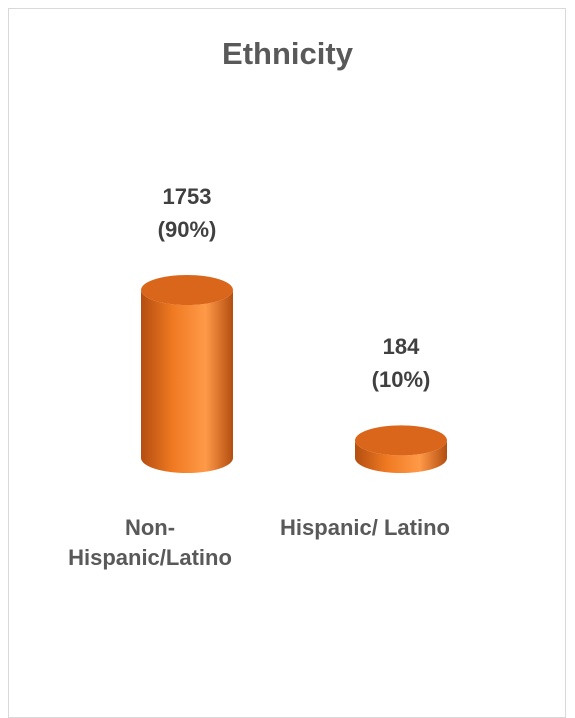 This screenshot has height=718, width=575. What do you see at coordinates (401, 363) in the screenshot?
I see `data-label-1: 184 (10%)` at bounding box center [401, 363].